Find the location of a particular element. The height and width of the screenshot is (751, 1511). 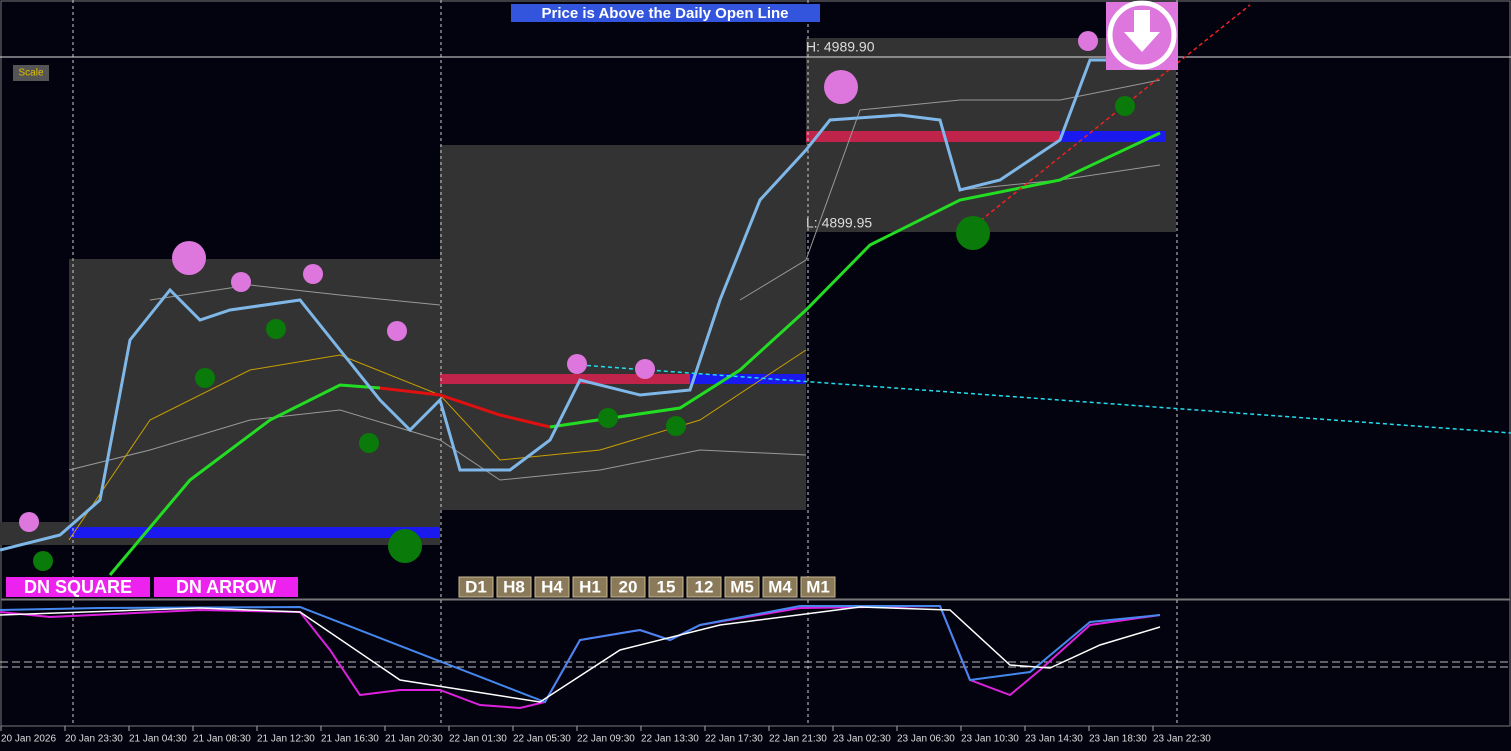

time-label: 22 Jan 17:30 is located at coordinates (734, 739).